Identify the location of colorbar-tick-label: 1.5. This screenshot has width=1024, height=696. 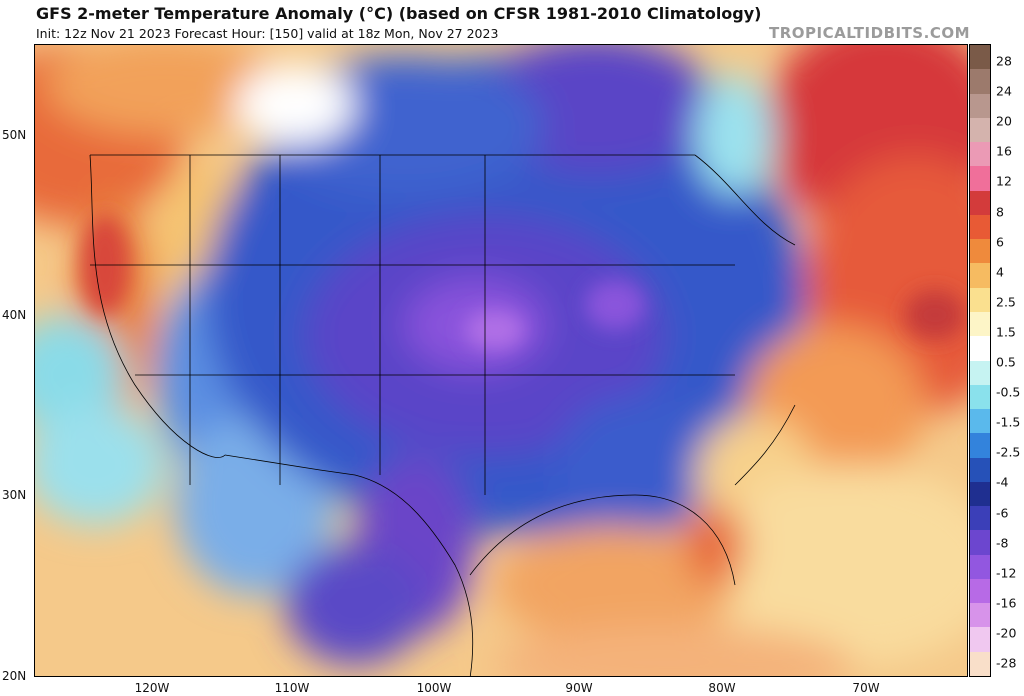
(1006, 332).